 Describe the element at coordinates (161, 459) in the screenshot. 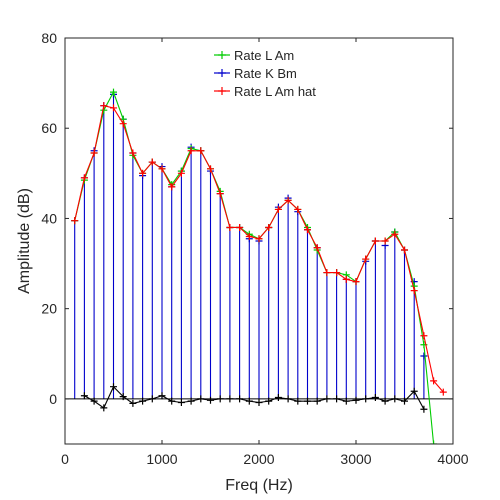

I see `x-tick-label: 1000` at that location.